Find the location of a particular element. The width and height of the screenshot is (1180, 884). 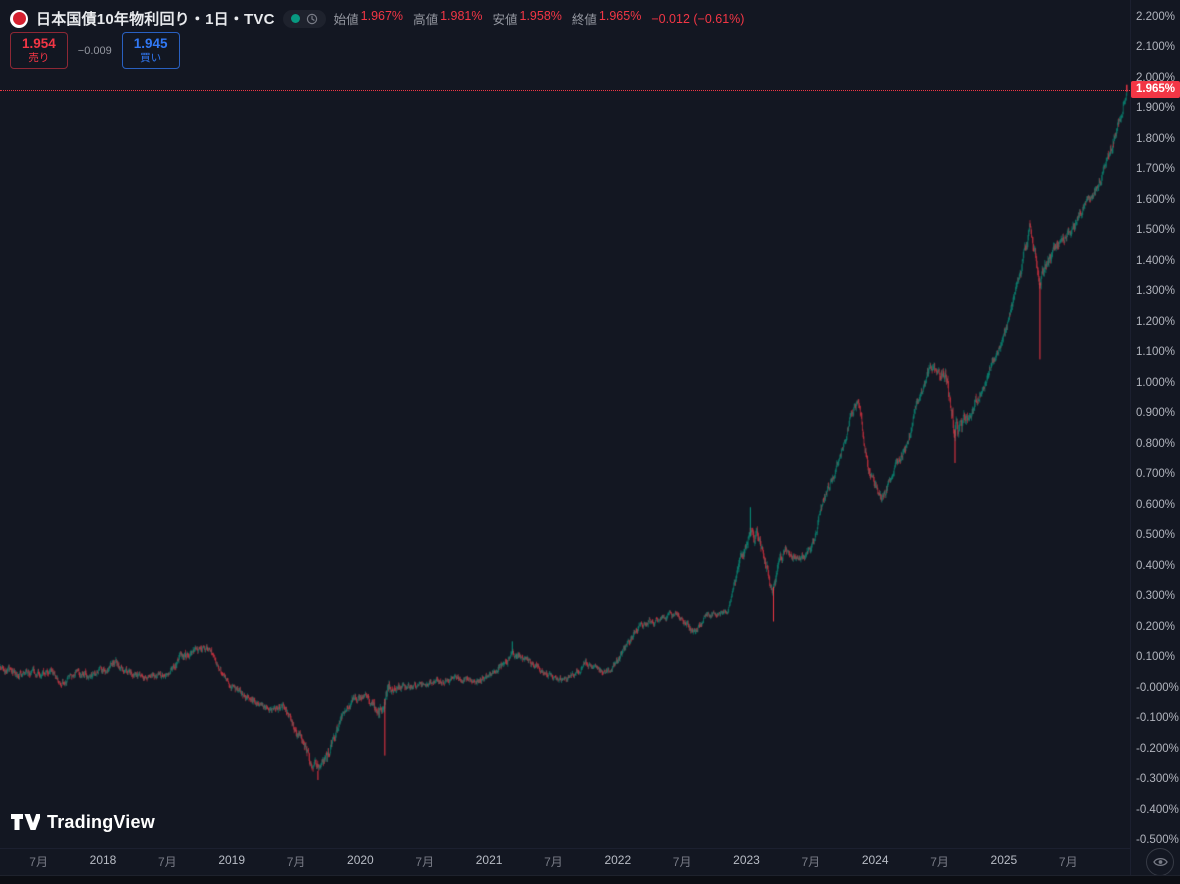

price-tick-label: 0.700% is located at coordinates (1156, 474).